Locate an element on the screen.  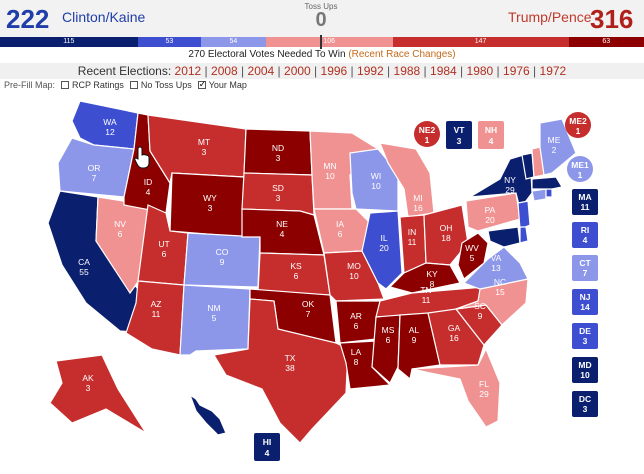
state-box-hi is located at coordinates (267, 447).